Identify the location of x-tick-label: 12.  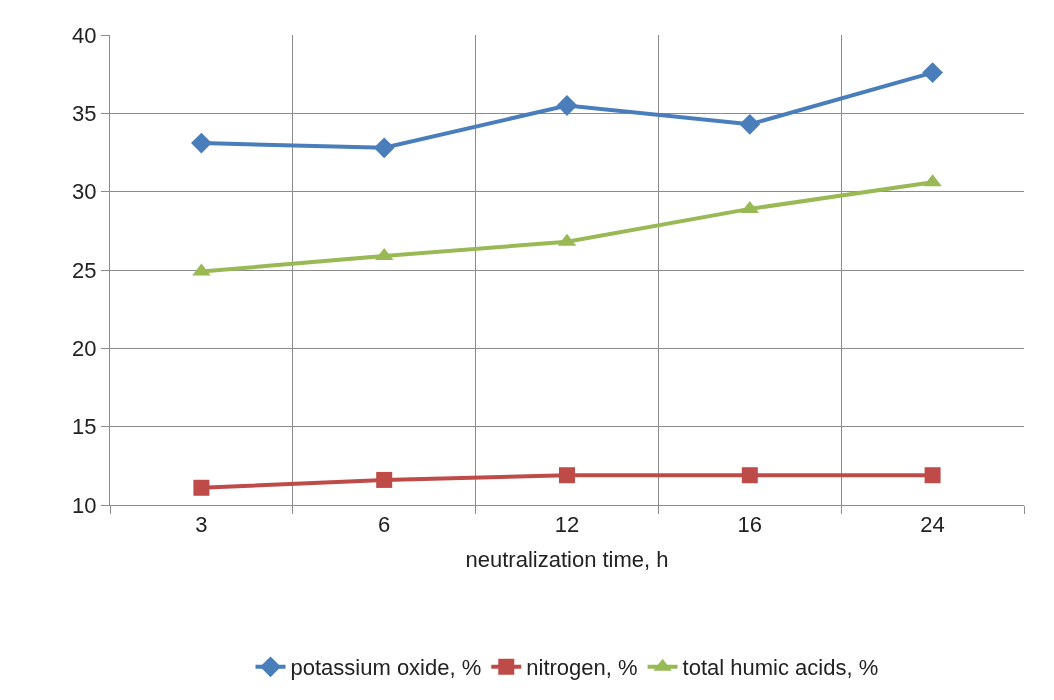
(567, 525).